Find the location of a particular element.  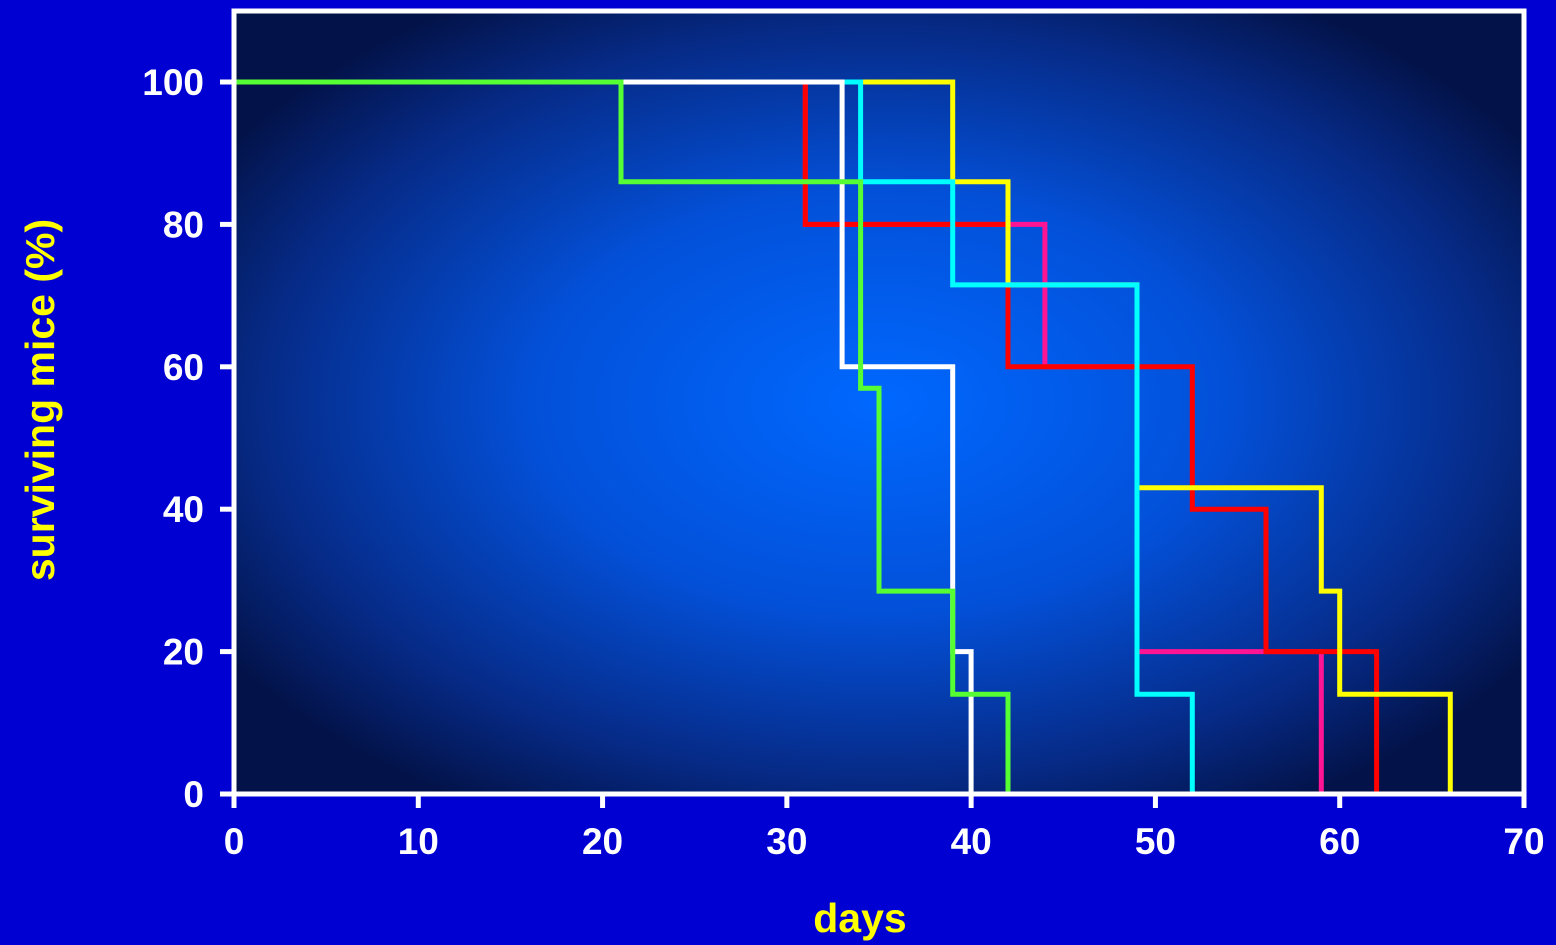

y-tick-label: 20 is located at coordinates (183, 652).